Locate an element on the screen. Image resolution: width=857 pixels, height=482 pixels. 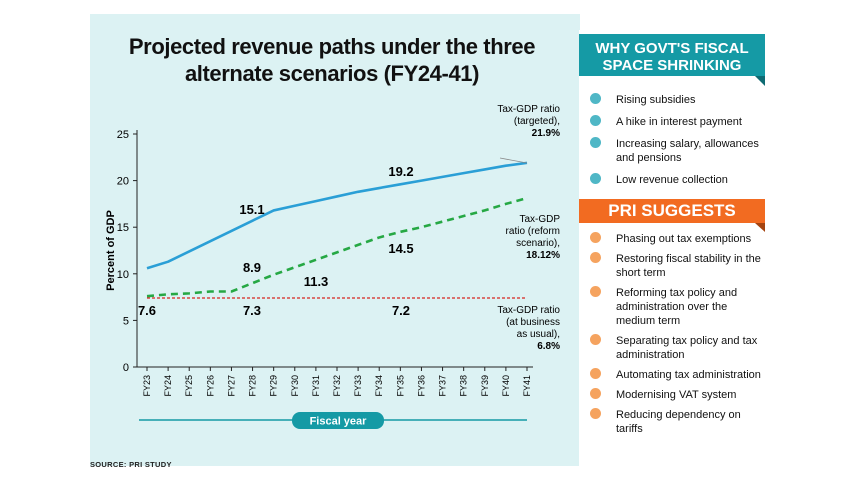
x-tick-label: FY35 is located at coordinates (400, 386).